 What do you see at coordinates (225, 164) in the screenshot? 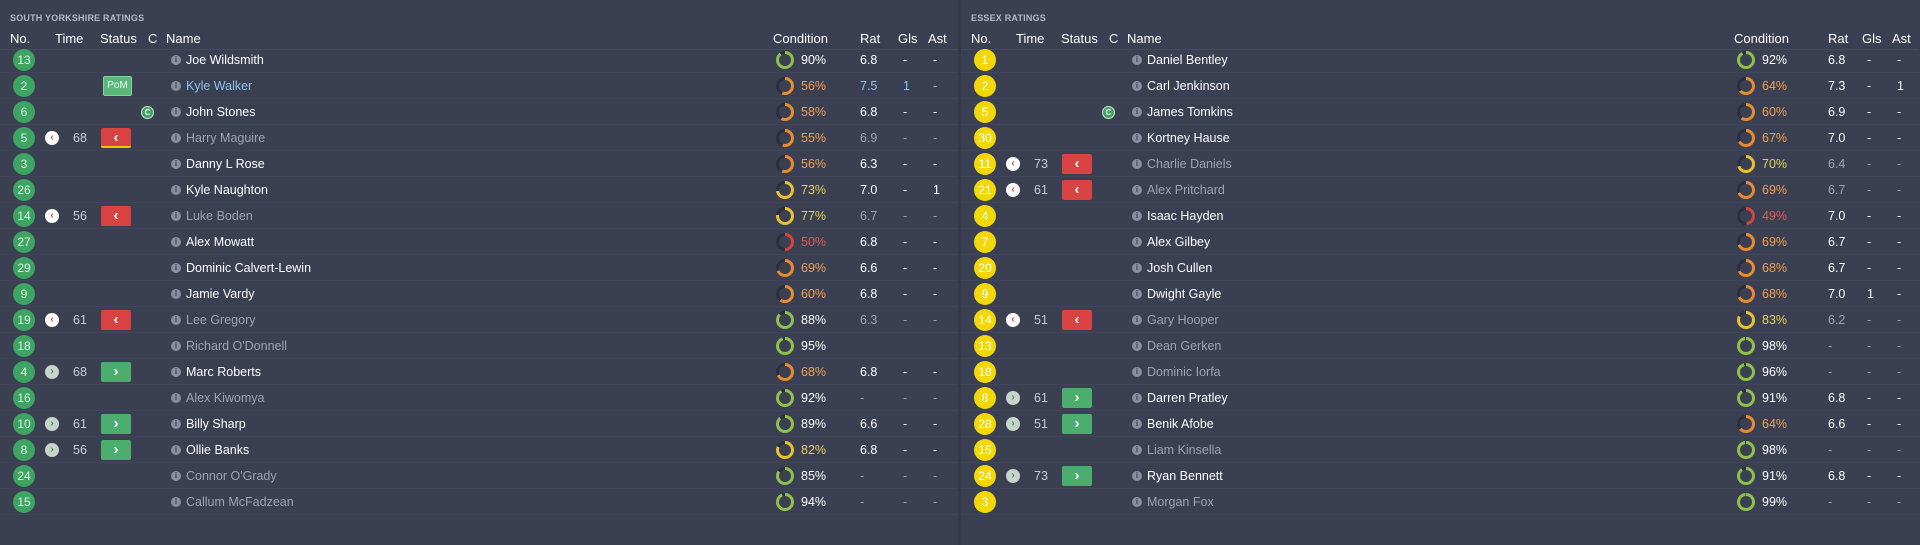
I see `player-name: Danny L Rose` at bounding box center [225, 164].